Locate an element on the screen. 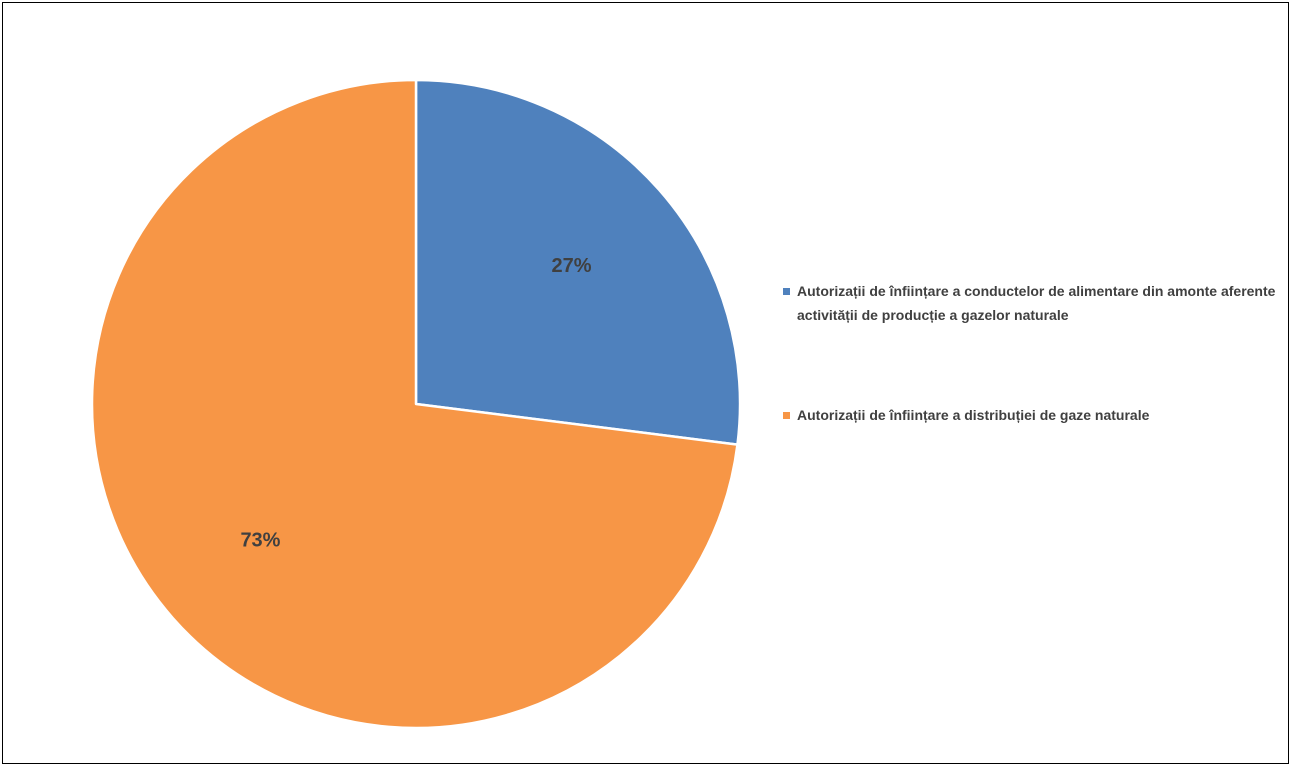 The height and width of the screenshot is (766, 1293). data-label-distribution: 73% is located at coordinates (260, 540).